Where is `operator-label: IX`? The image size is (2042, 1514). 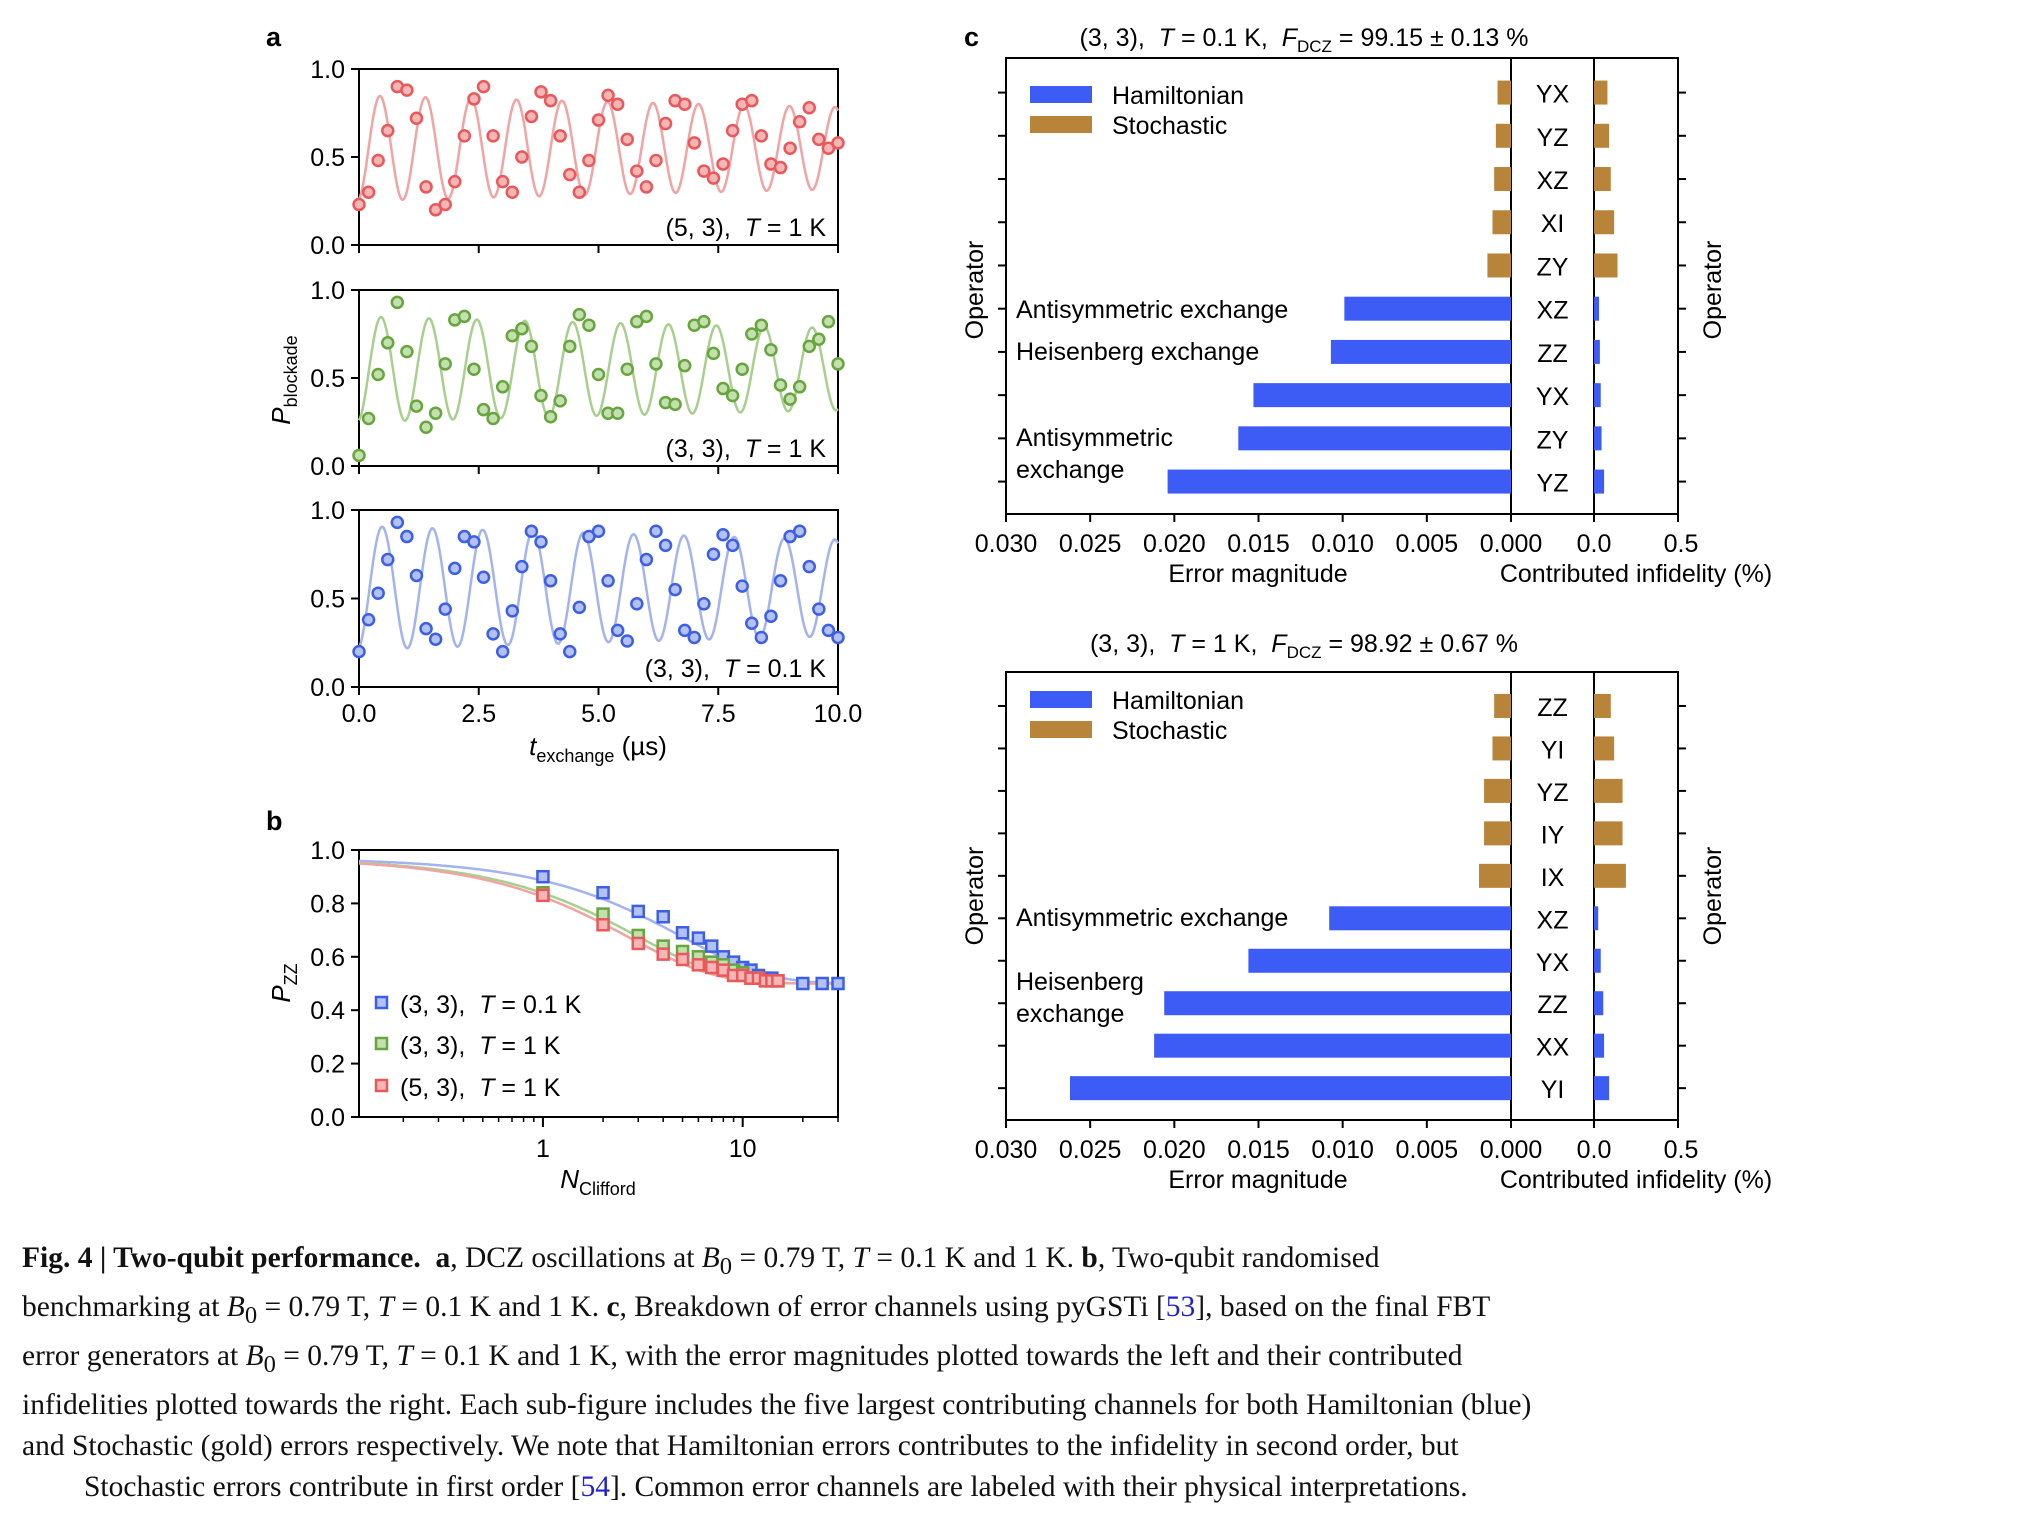
operator-label: IX is located at coordinates (1553, 878).